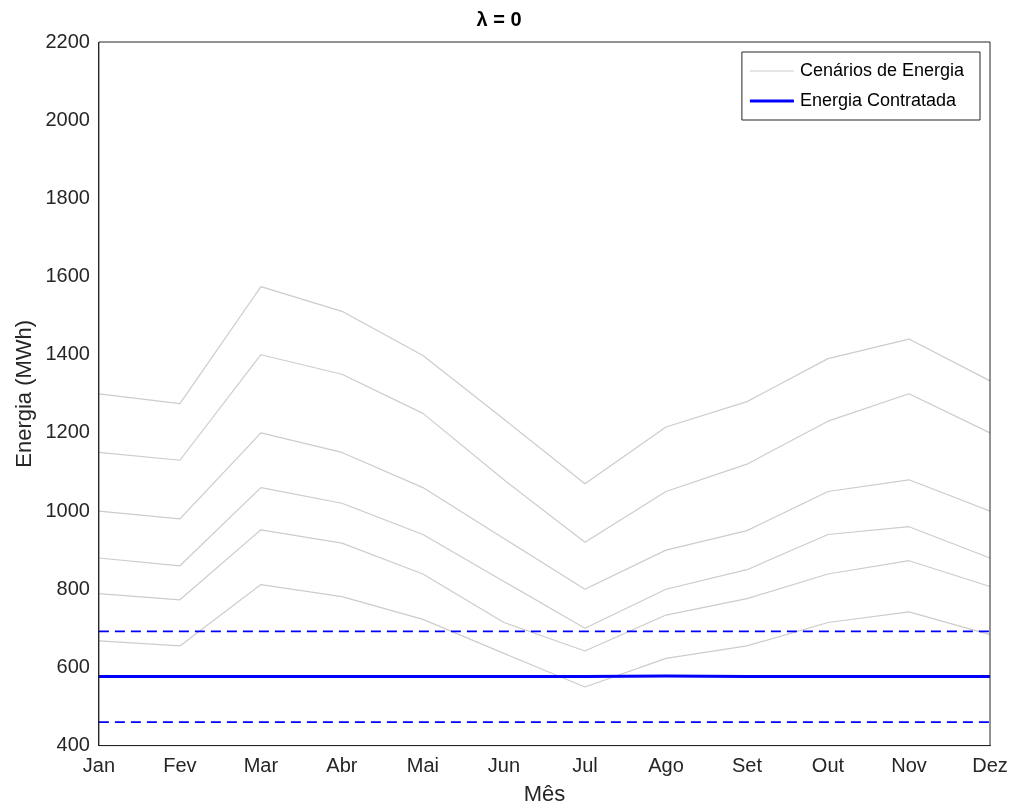 This screenshot has height=812, width=1016. Describe the element at coordinates (67, 353) in the screenshot. I see `y-tick-label: 1400` at that location.